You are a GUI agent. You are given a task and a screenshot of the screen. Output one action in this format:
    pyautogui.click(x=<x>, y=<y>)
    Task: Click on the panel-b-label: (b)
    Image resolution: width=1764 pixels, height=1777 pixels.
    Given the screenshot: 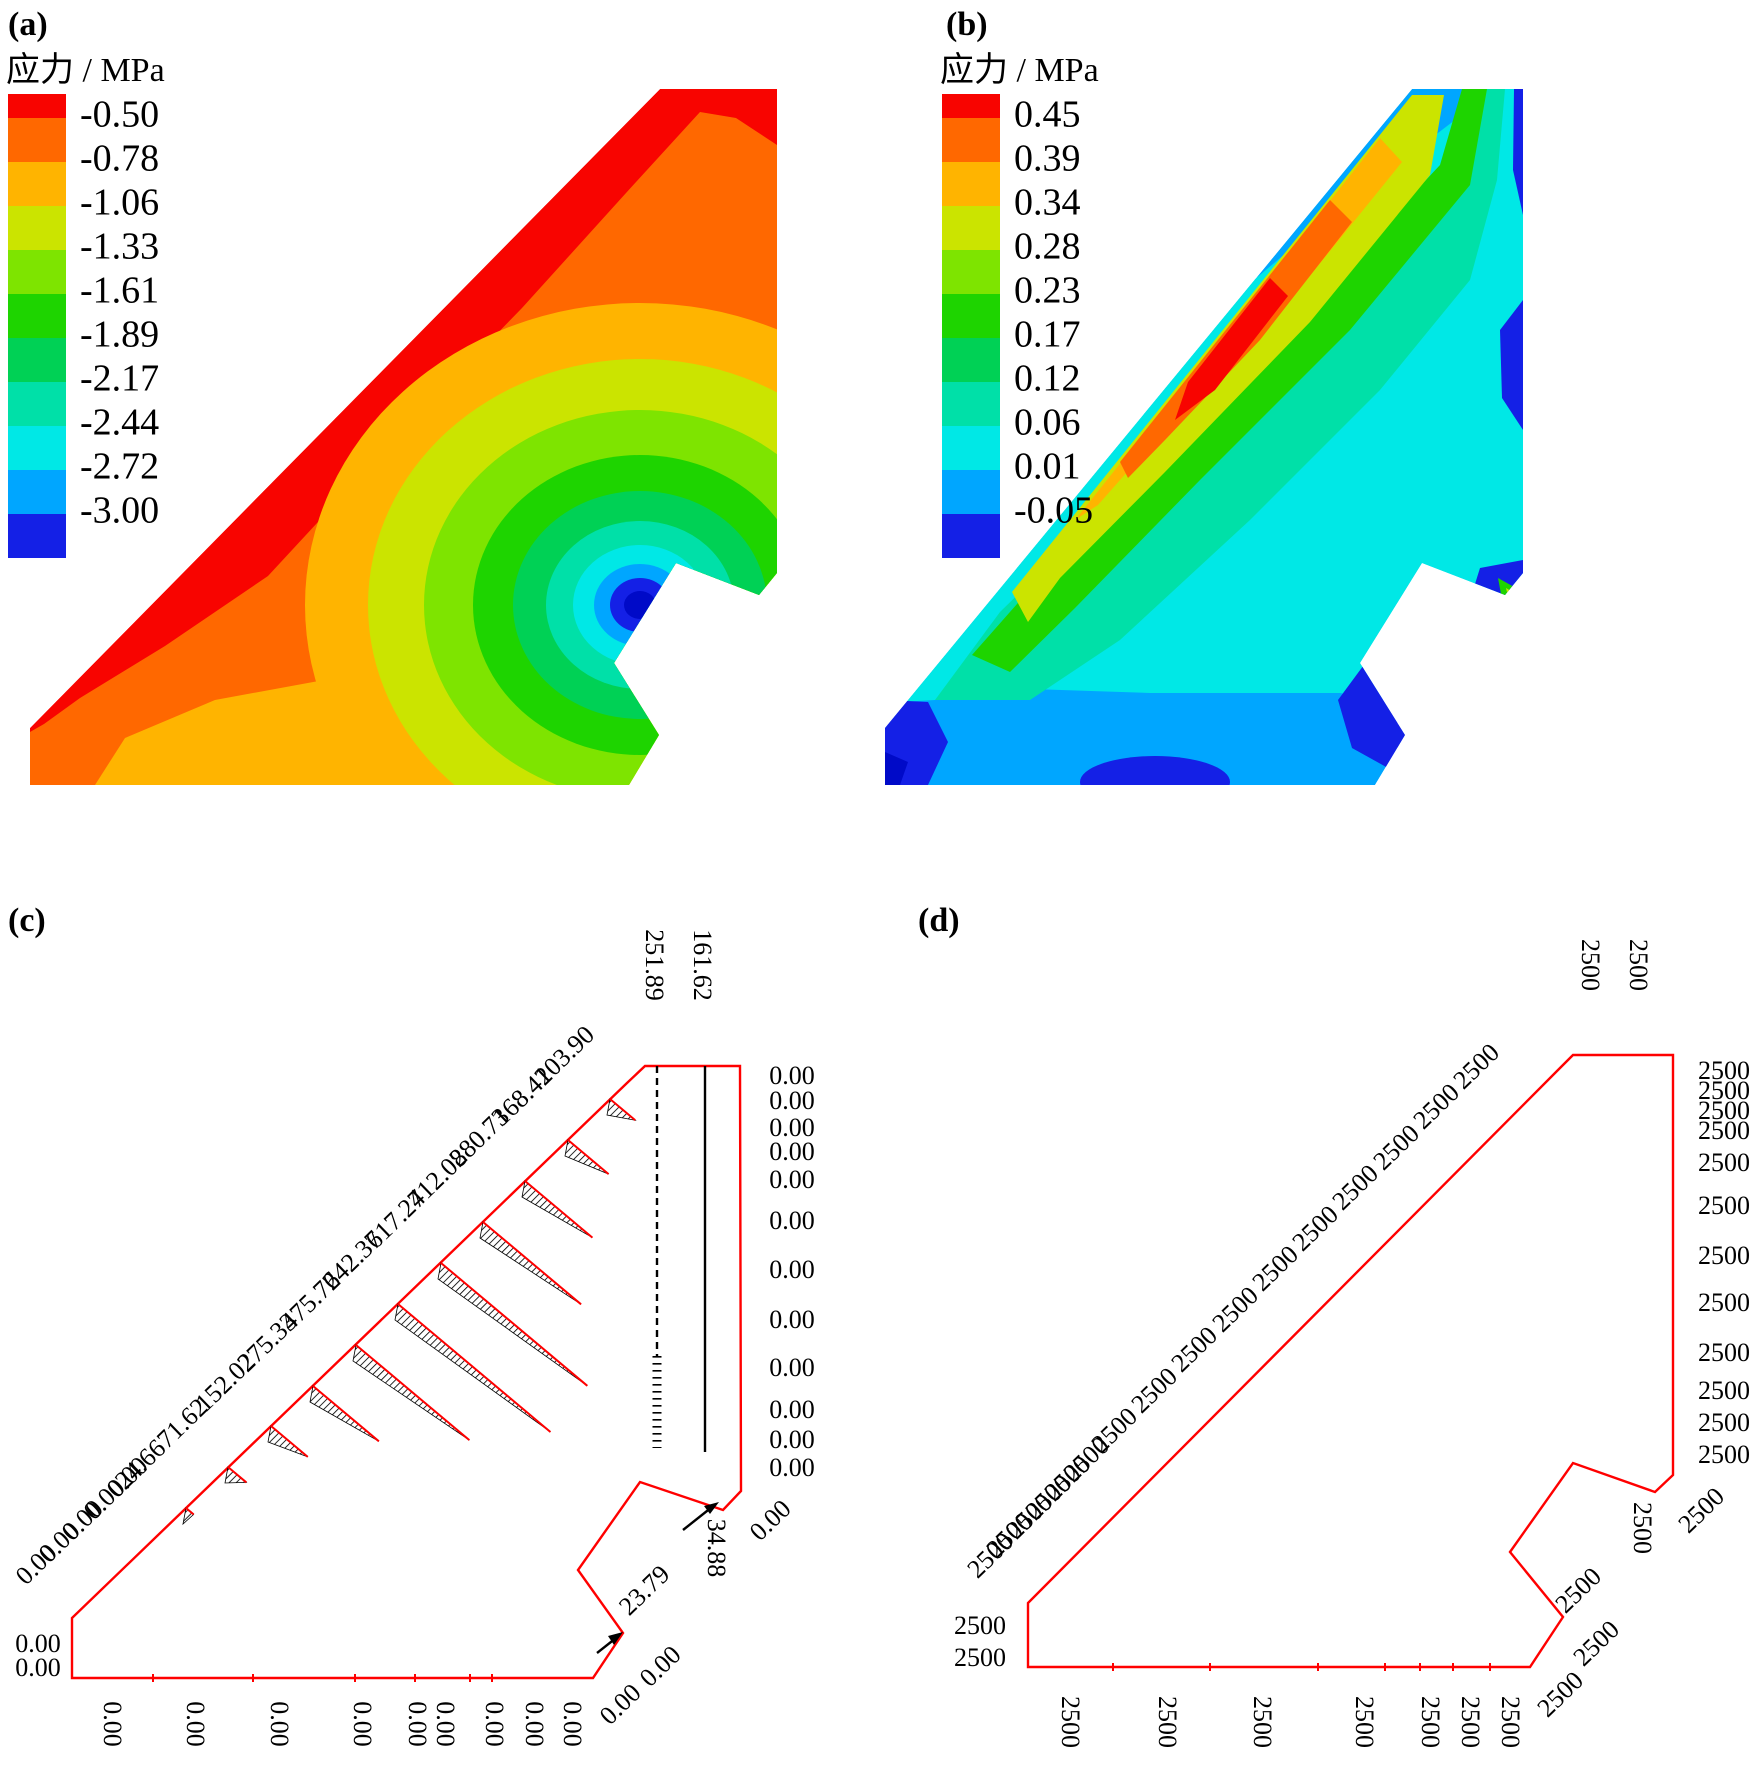 What is the action you would take?
    pyautogui.click(x=967, y=24)
    